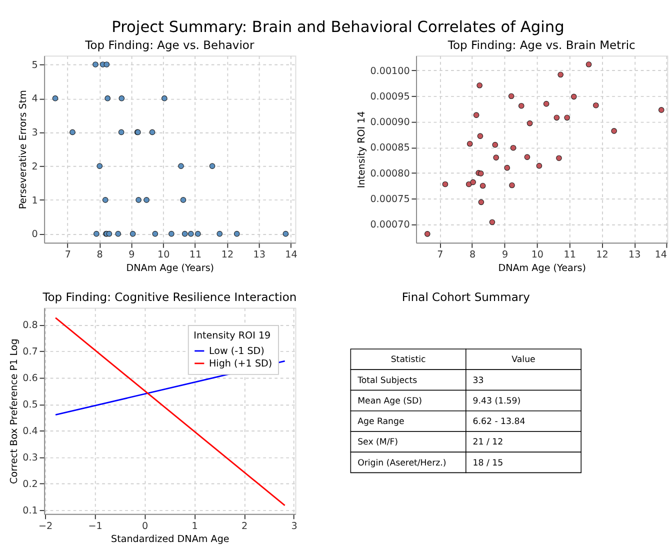  I want to click on text: 6.62 - 13.84, so click(499, 422).